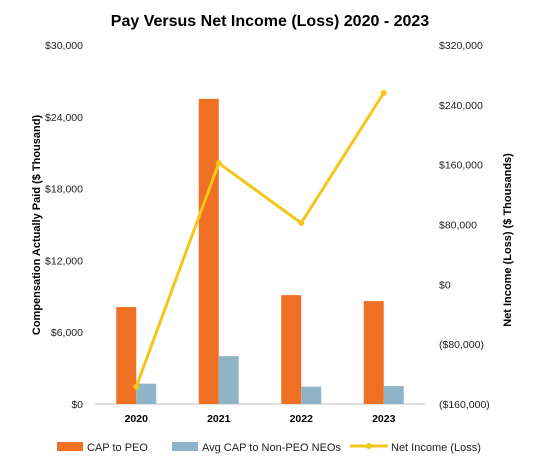  What do you see at coordinates (64, 190) in the screenshot?
I see `left-tick-label: $18,000` at bounding box center [64, 190].